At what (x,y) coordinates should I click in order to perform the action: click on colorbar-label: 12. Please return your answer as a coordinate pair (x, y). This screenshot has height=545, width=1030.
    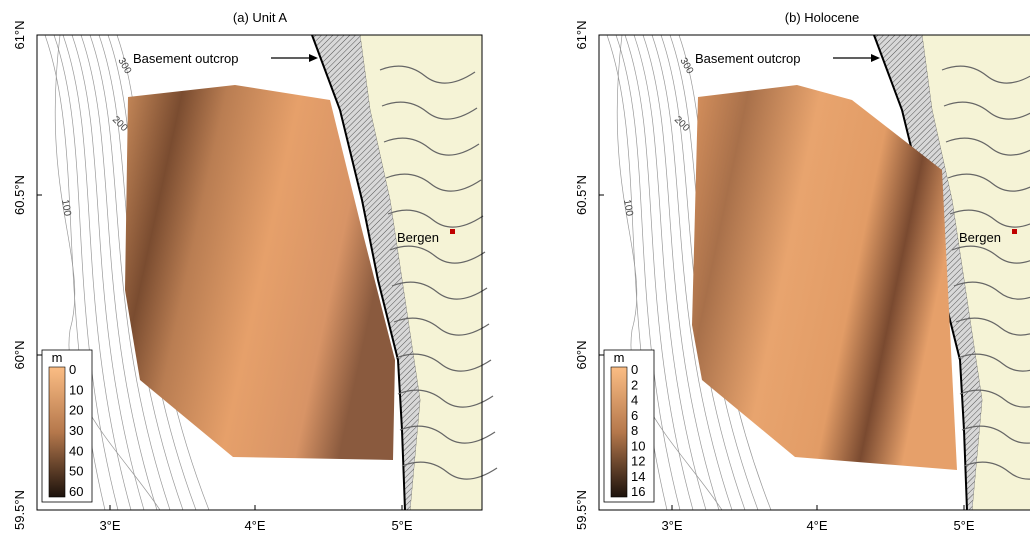
    Looking at the image, I should click on (638, 461).